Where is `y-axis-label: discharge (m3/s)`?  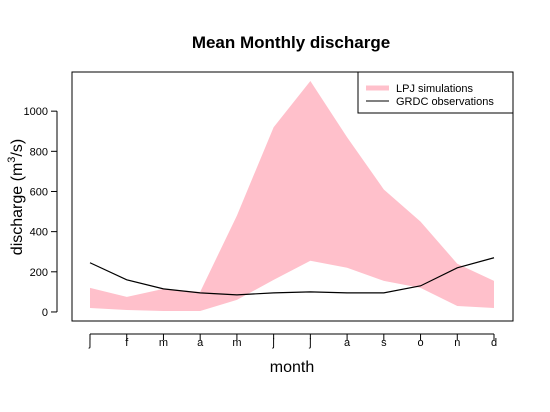 y-axis-label: discharge (m3/s) is located at coordinates (16, 197).